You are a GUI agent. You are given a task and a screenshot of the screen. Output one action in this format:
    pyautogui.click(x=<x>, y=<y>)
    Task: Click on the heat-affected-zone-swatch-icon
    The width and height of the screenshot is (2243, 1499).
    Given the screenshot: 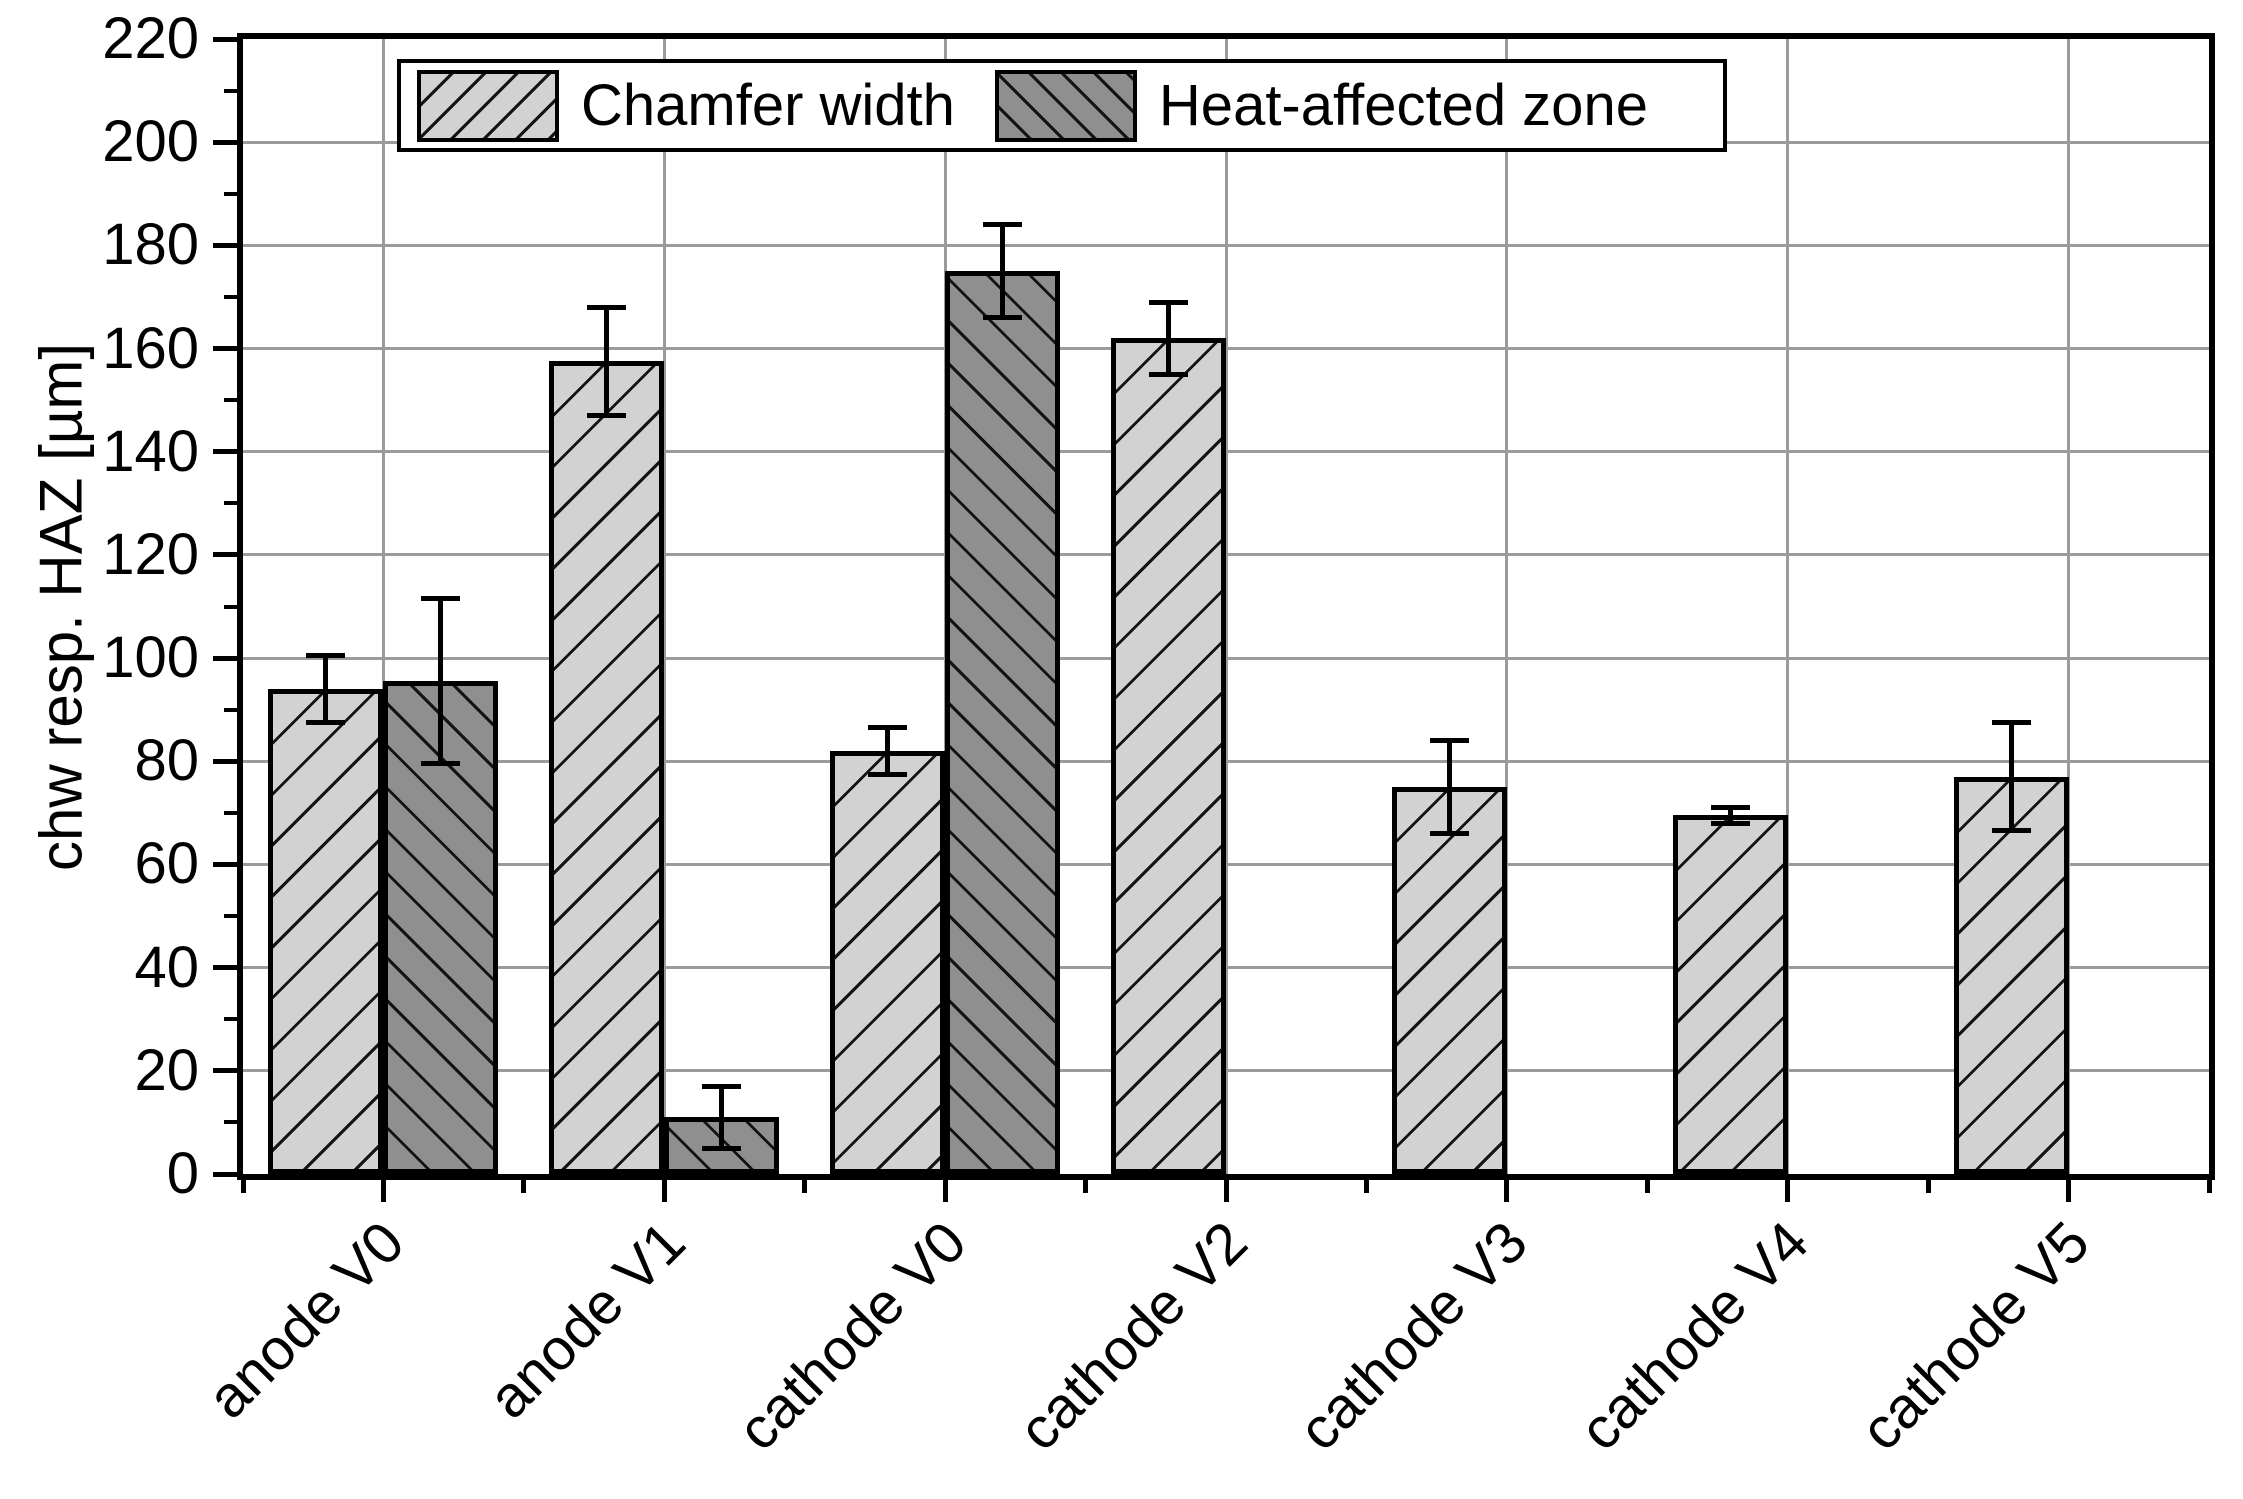 What is the action you would take?
    pyautogui.click(x=1065, y=105)
    